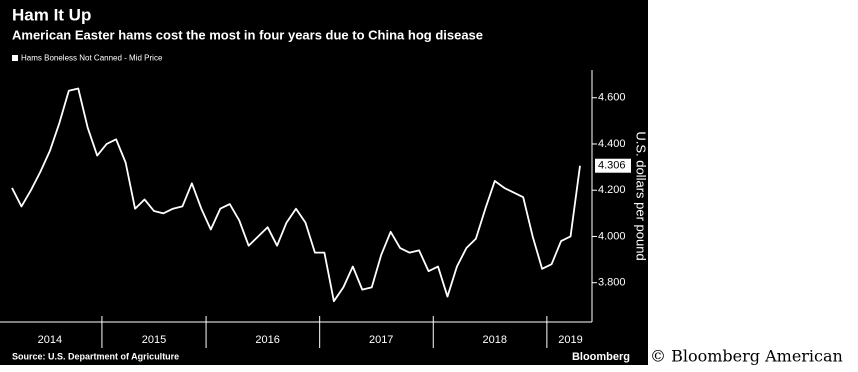  What do you see at coordinates (51, 14) in the screenshot?
I see `chart-title: Ham It Up` at bounding box center [51, 14].